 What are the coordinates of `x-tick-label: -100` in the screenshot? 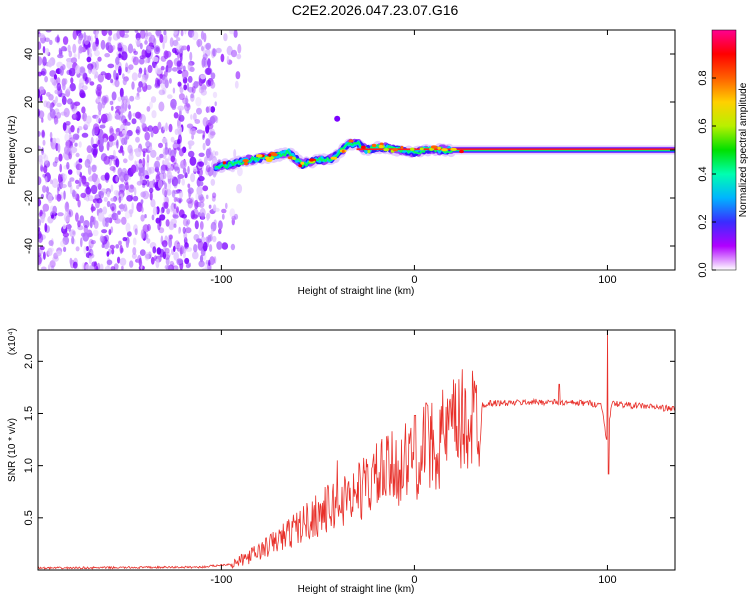 It's located at (221, 280).